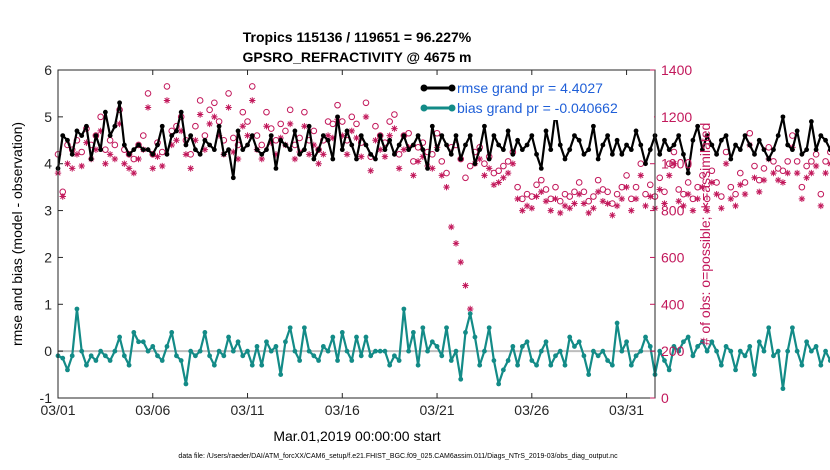 The image size is (830, 470). Describe the element at coordinates (17, 234) in the screenshot. I see `y-axis-label: rmse and bias (model - observation)` at that location.